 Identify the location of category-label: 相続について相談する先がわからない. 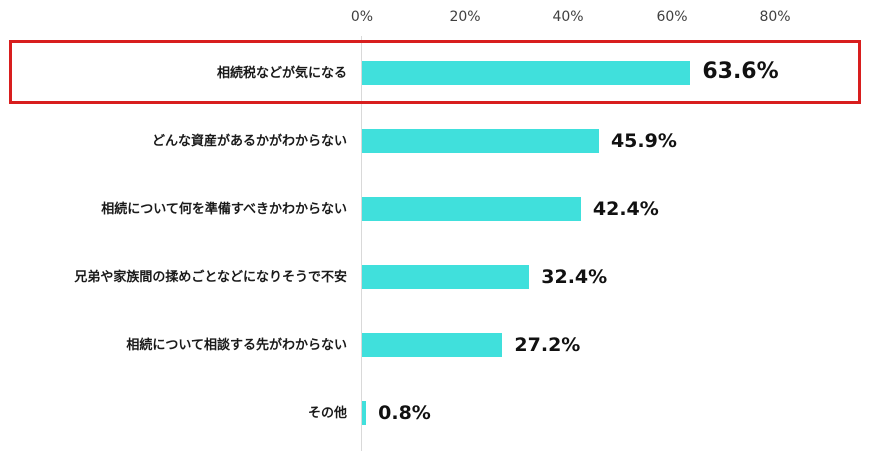
(236, 345).